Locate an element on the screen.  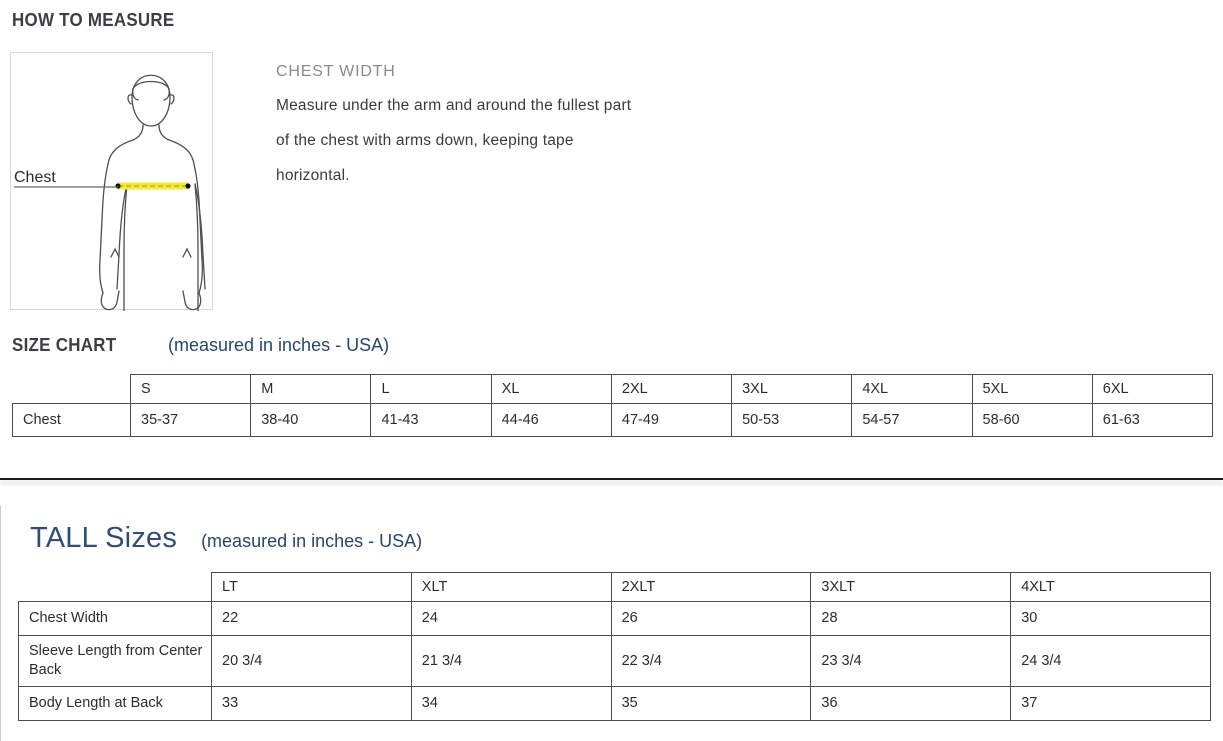
measurement-value-cell: 44-46 is located at coordinates (551, 420).